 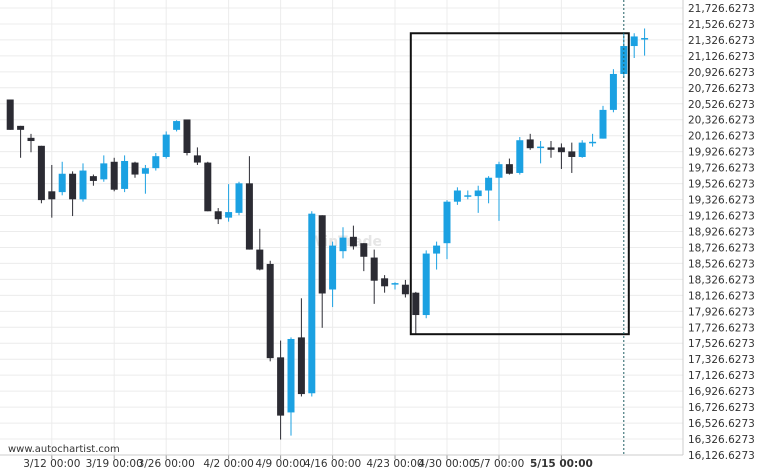 I want to click on y-tick-label: 21,726.6273, so click(x=721, y=9).